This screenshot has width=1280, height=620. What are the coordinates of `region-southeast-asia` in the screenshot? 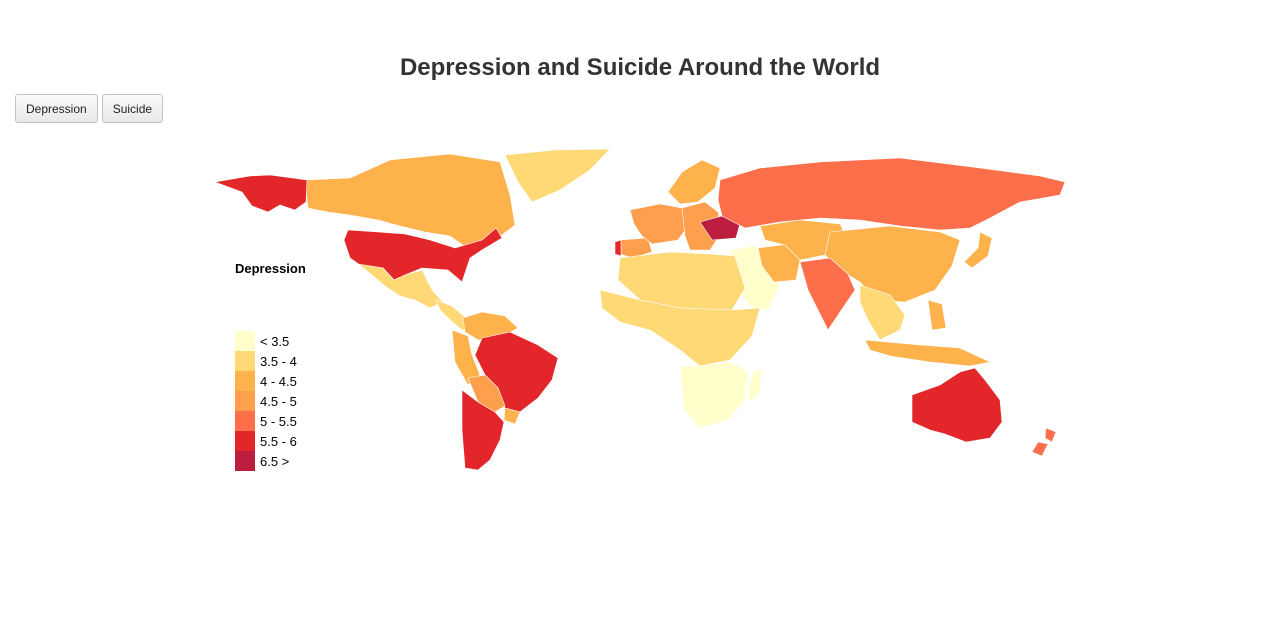 It's located at (882, 312).